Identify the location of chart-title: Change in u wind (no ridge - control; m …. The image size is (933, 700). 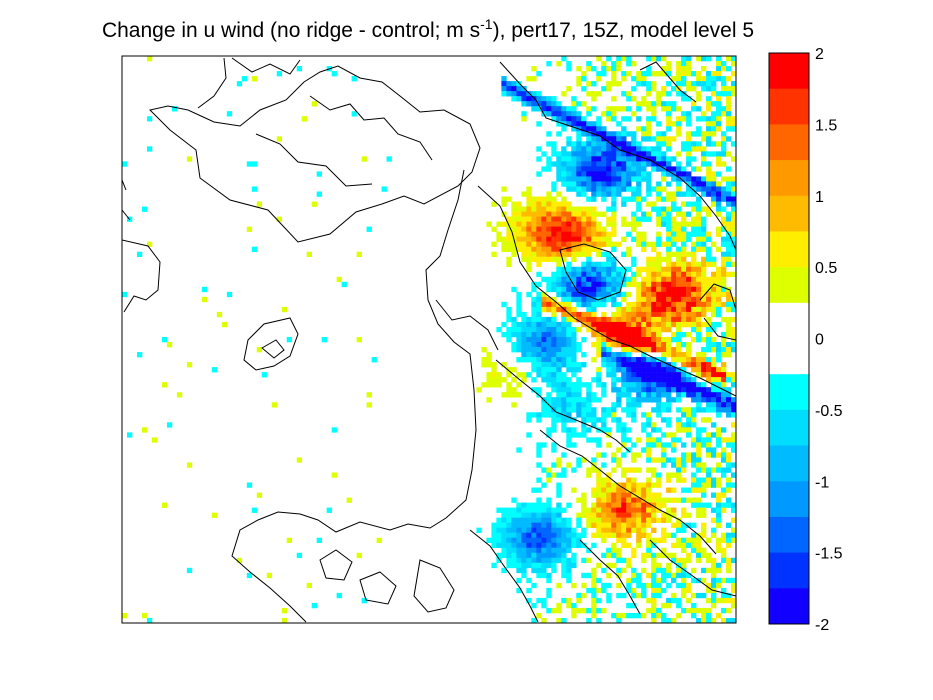
(428, 29).